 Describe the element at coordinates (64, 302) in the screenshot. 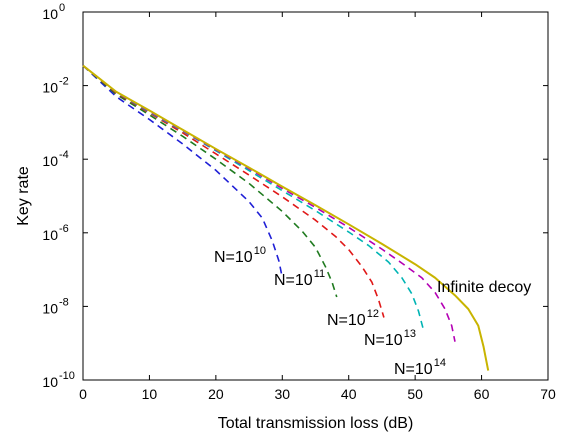

I see `y-tick-exponent: -8` at that location.